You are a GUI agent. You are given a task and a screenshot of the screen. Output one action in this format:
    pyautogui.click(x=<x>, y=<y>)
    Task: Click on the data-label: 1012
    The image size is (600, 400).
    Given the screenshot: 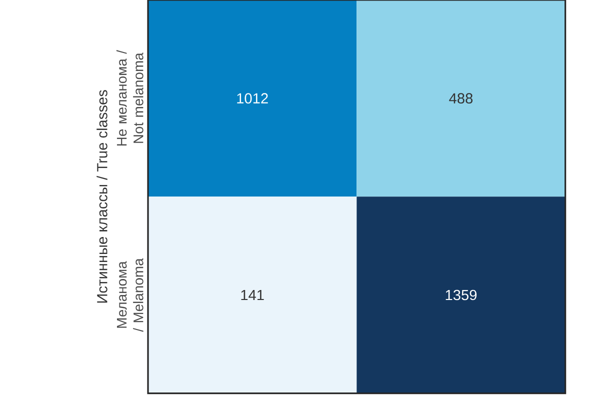 What is the action you would take?
    pyautogui.click(x=252, y=98)
    